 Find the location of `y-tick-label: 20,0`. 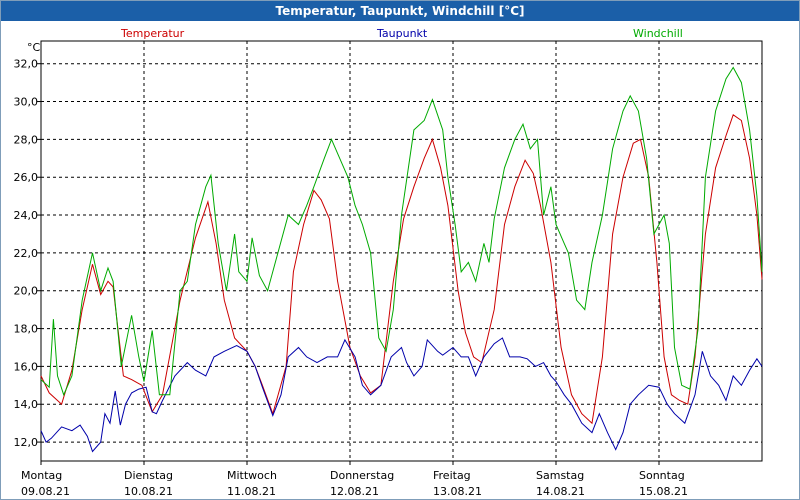

y-tick-label: 20,0 is located at coordinates (26, 291).